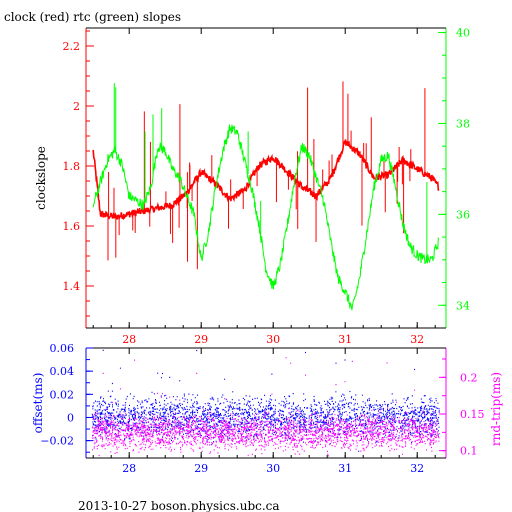 The width and height of the screenshot is (512, 512). What do you see at coordinates (345, 468) in the screenshot?
I see `bottom-x-tick-label: 31` at bounding box center [345, 468].